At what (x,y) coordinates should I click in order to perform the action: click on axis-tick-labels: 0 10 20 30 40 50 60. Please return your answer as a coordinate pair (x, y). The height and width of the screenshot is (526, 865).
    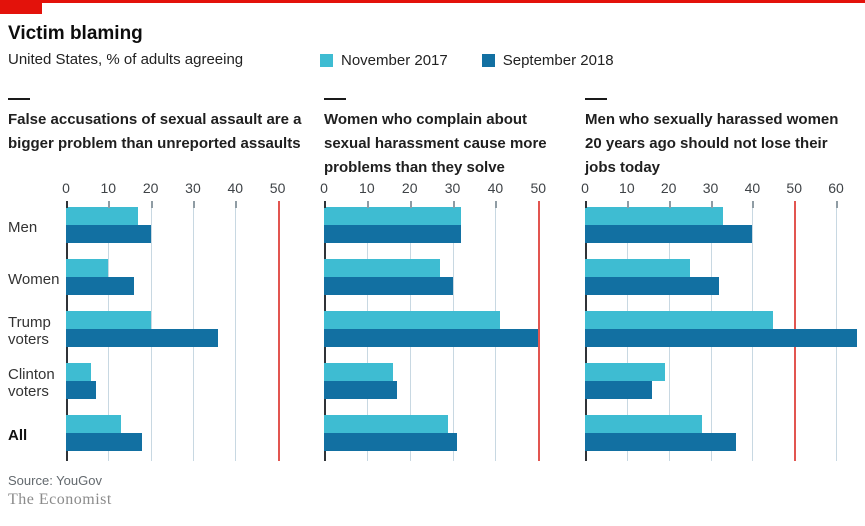
    Looking at the image, I should click on (719, 189).